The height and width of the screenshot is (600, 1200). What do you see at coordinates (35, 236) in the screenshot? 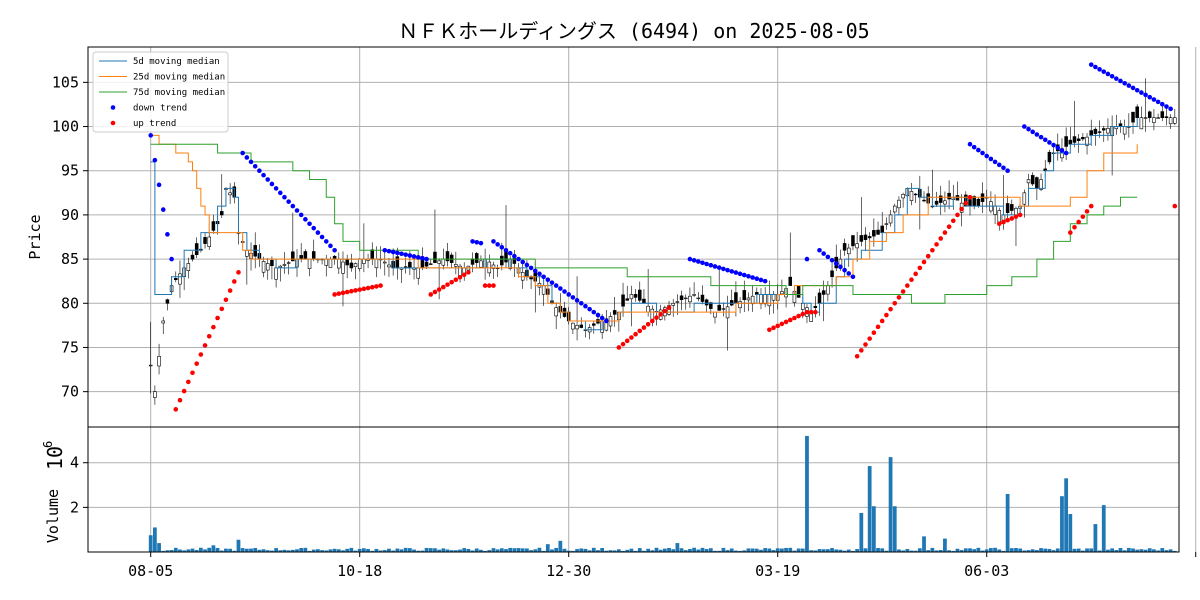
I see `price-axis-label: Price` at bounding box center [35, 236].